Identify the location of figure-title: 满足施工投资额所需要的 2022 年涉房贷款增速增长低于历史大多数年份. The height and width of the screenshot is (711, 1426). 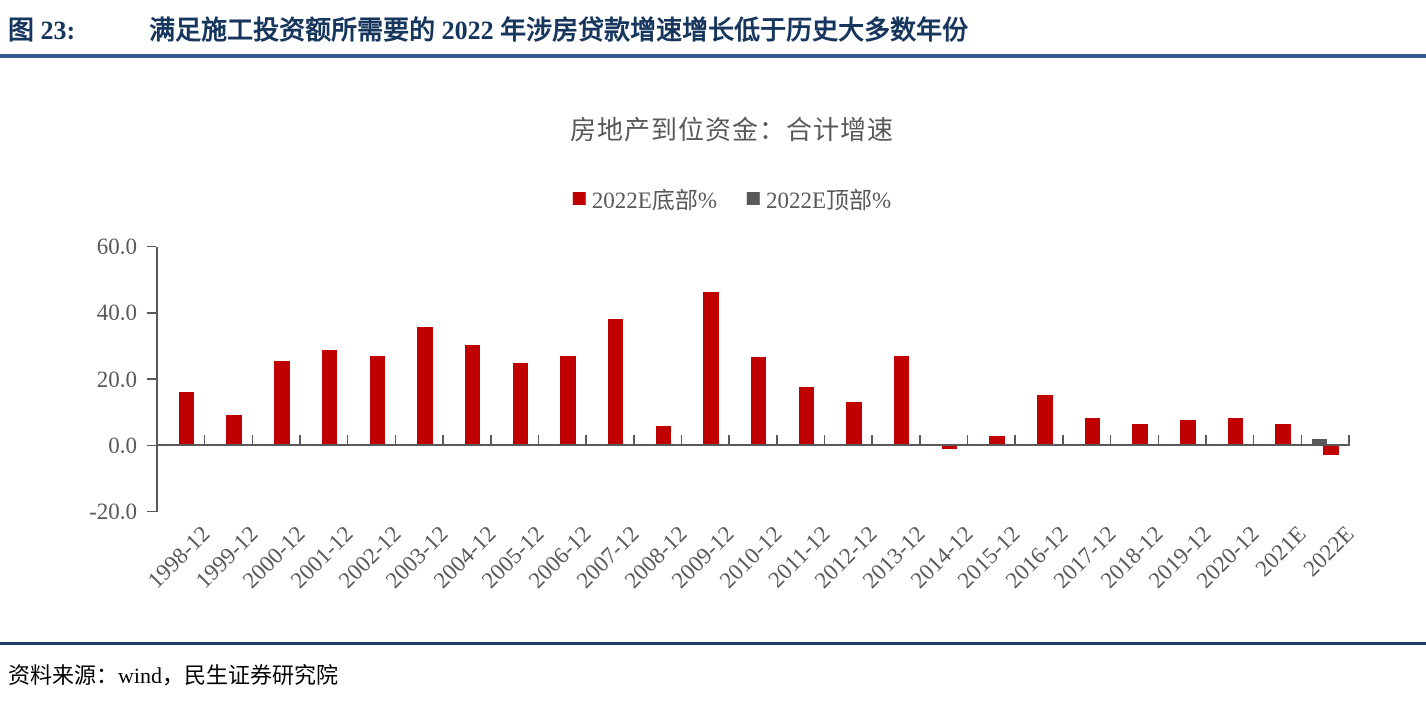
(559, 30).